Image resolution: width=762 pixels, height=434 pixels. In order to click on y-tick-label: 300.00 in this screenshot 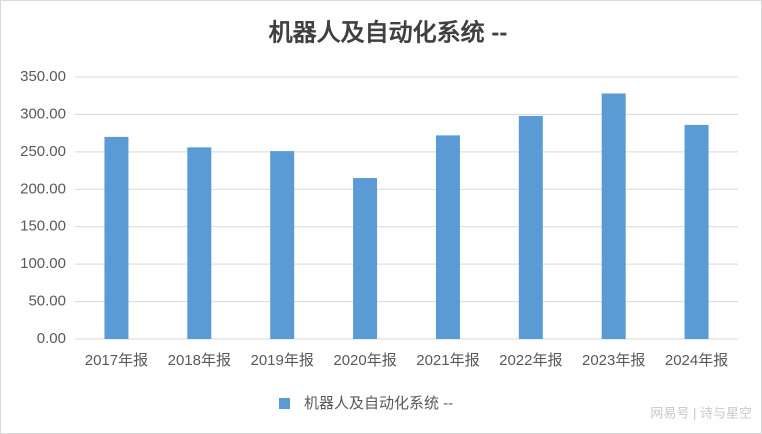, I will do `click(43, 113)`.